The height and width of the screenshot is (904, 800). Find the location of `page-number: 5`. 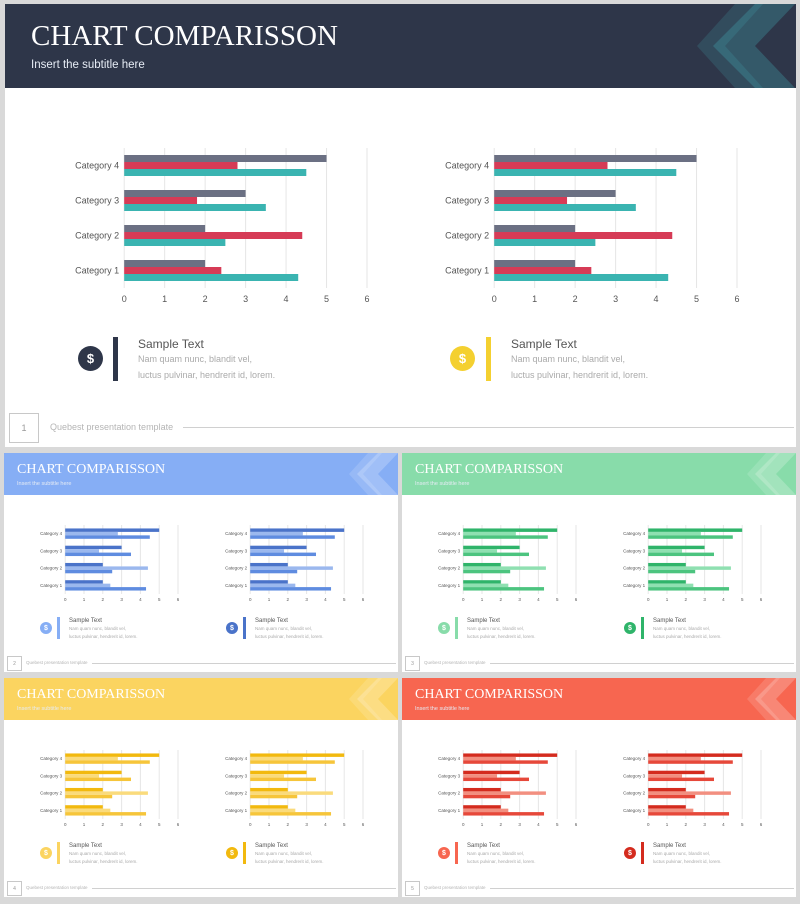

page-number: 5 is located at coordinates (412, 888).